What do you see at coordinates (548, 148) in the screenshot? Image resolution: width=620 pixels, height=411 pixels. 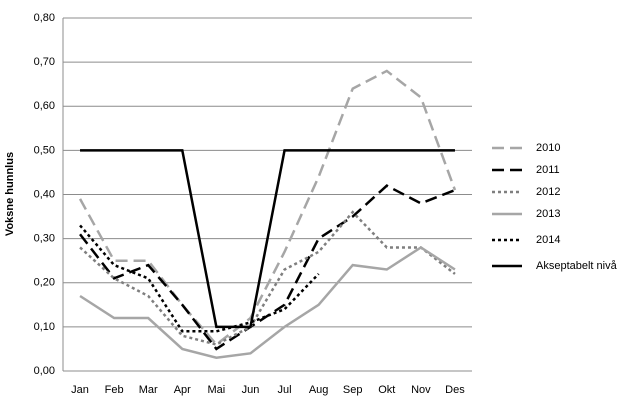 I see `legend-label: 2010` at bounding box center [548, 148].